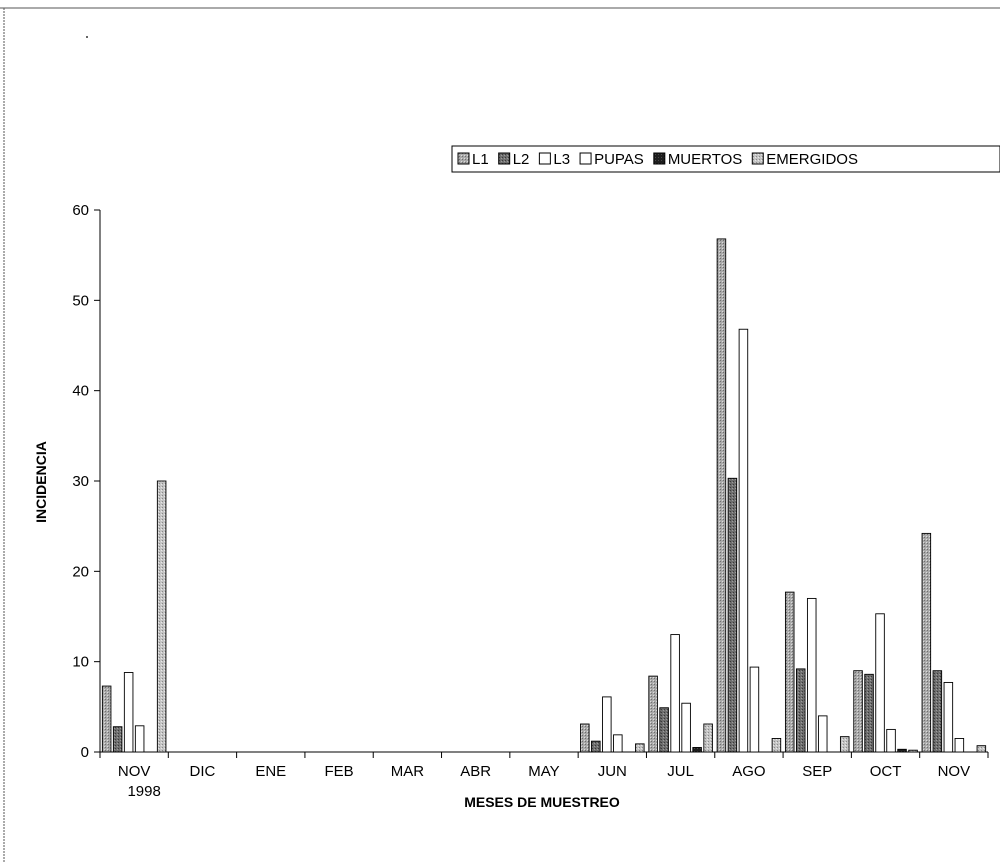 The height and width of the screenshot is (863, 1000). I want to click on y-tick-label-10: 10, so click(80, 662).